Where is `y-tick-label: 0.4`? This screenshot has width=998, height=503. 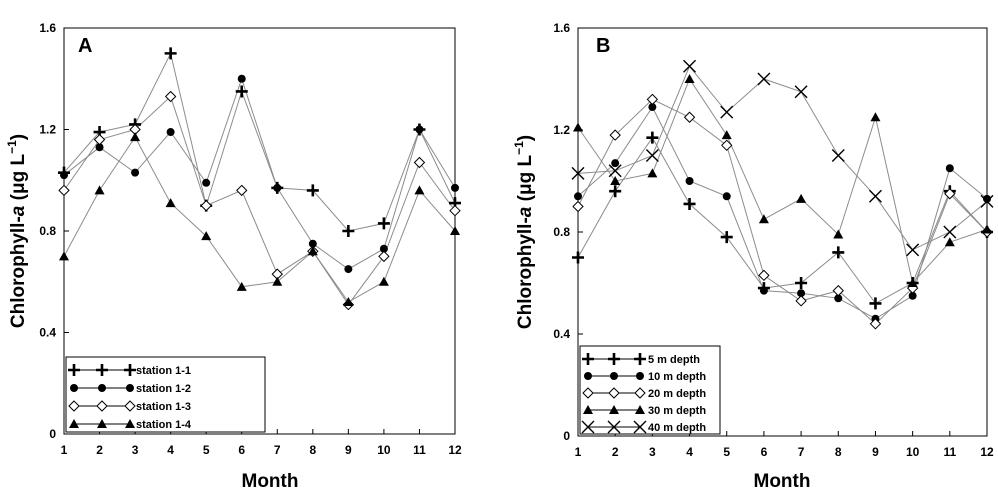 y-tick-label: 0.4 is located at coordinates (47, 333).